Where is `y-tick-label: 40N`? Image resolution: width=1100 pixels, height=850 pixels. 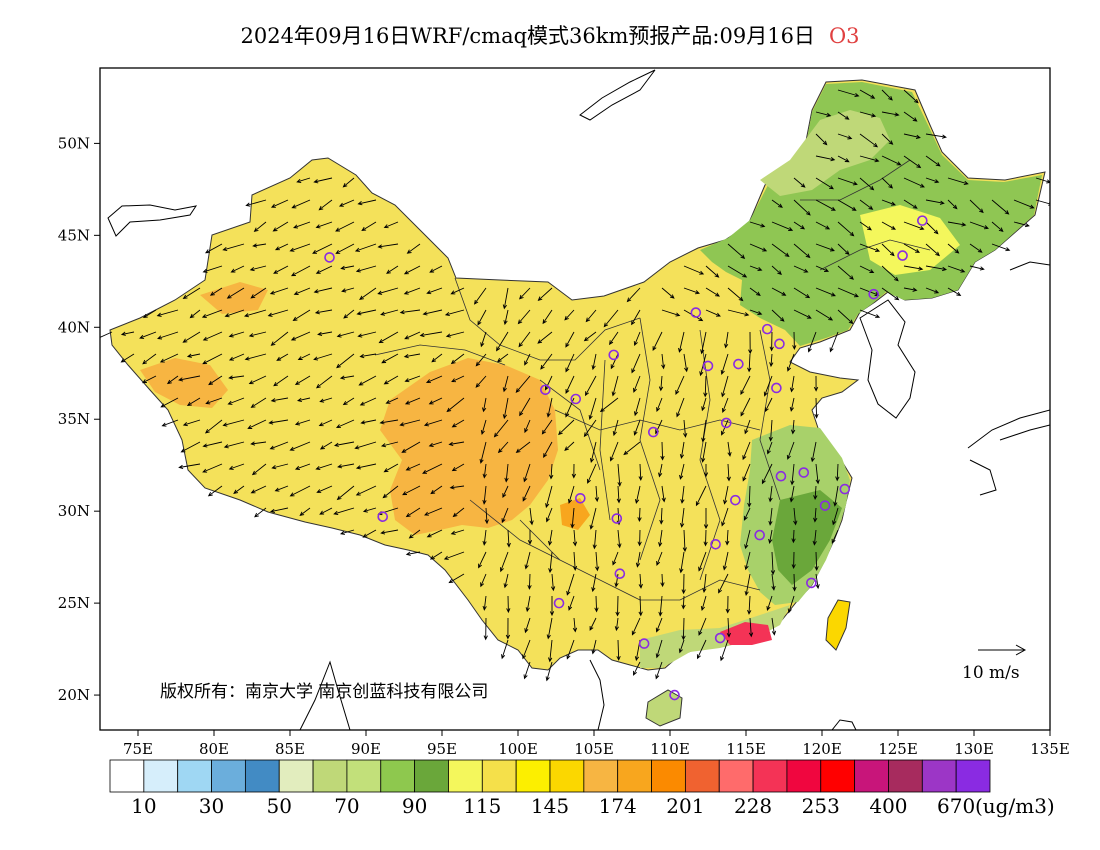
y-tick-label: 40N is located at coordinates (74, 327).